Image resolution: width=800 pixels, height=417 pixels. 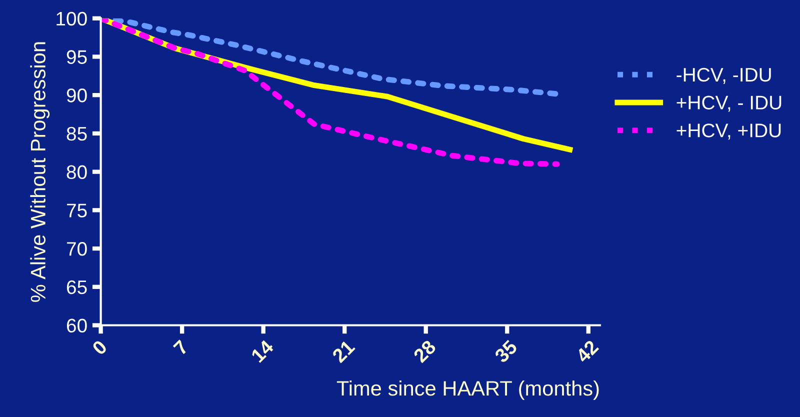 I want to click on x-tick-label: 28, so click(x=424, y=351).